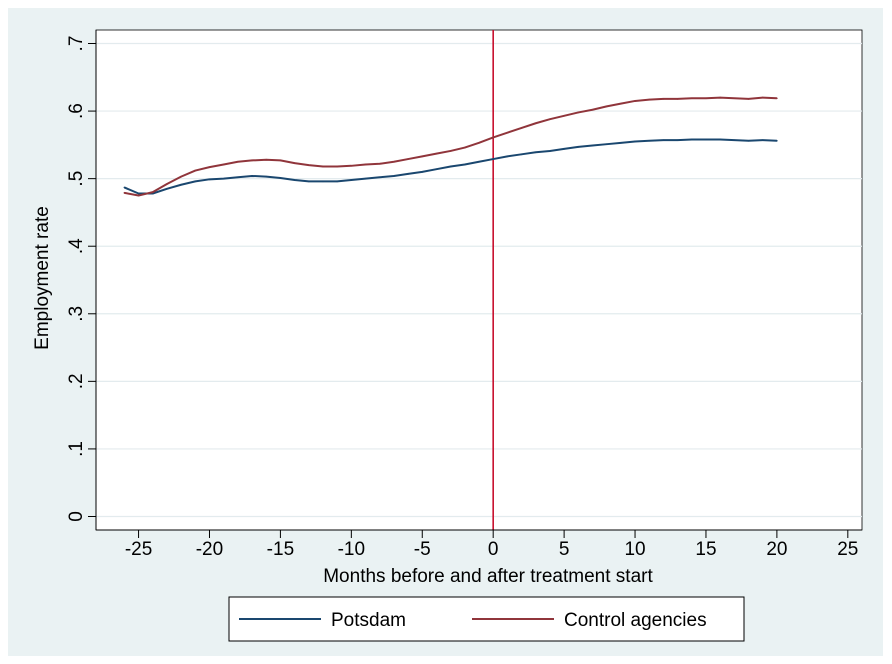 The height and width of the screenshot is (664, 892). Describe the element at coordinates (635, 620) in the screenshot. I see `legend-label-1: Control agencies` at that location.